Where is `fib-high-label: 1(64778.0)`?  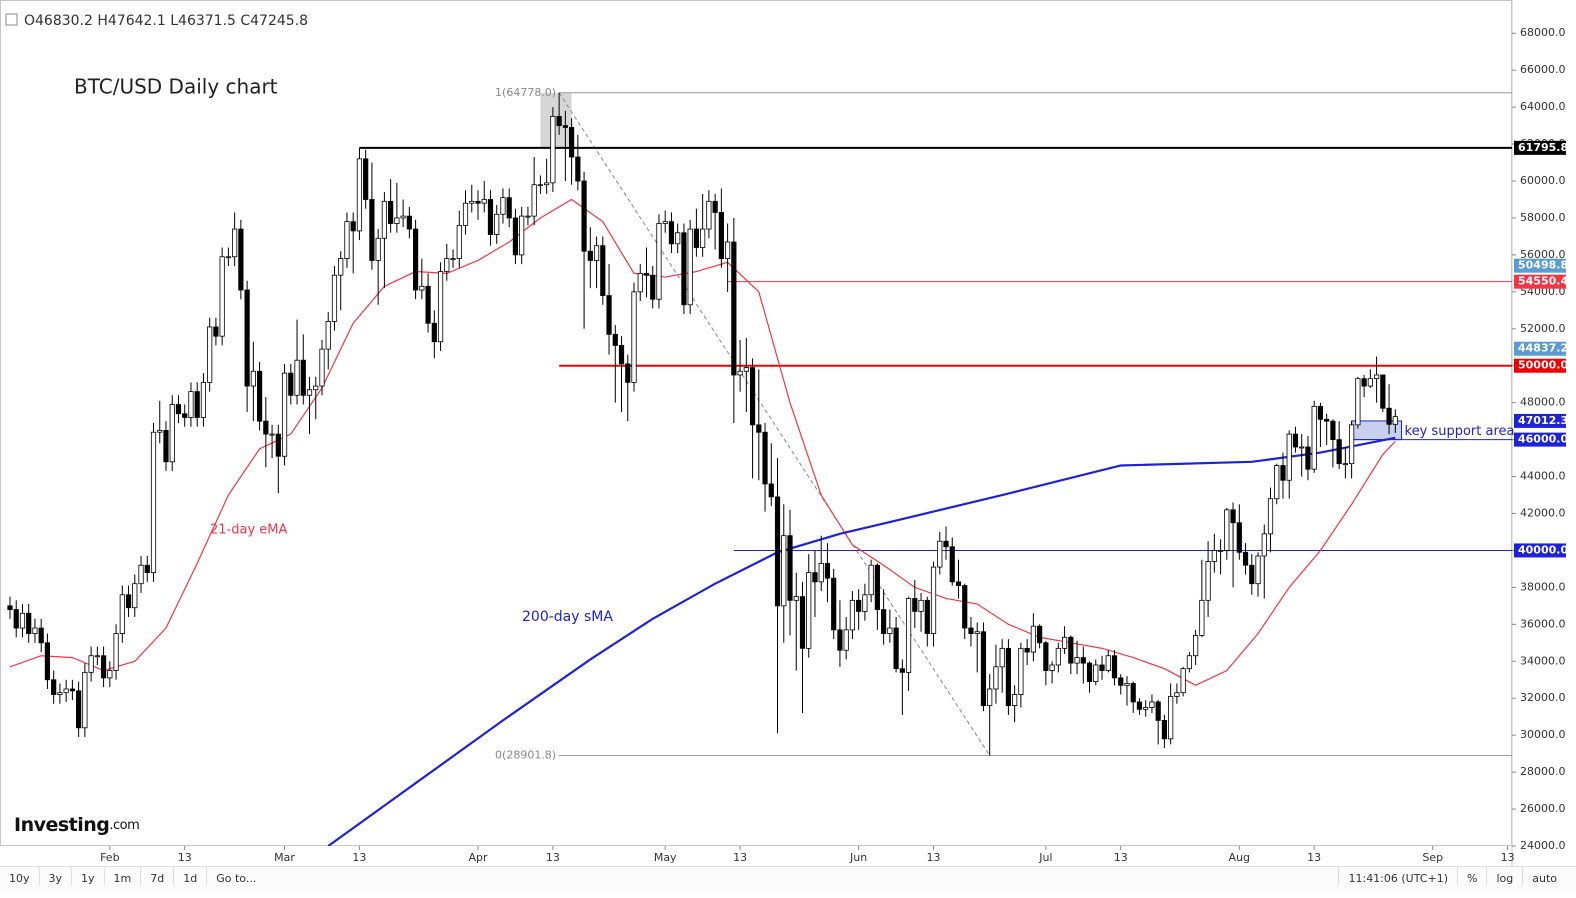 fib-high-label: 1(64778.0) is located at coordinates (525, 92).